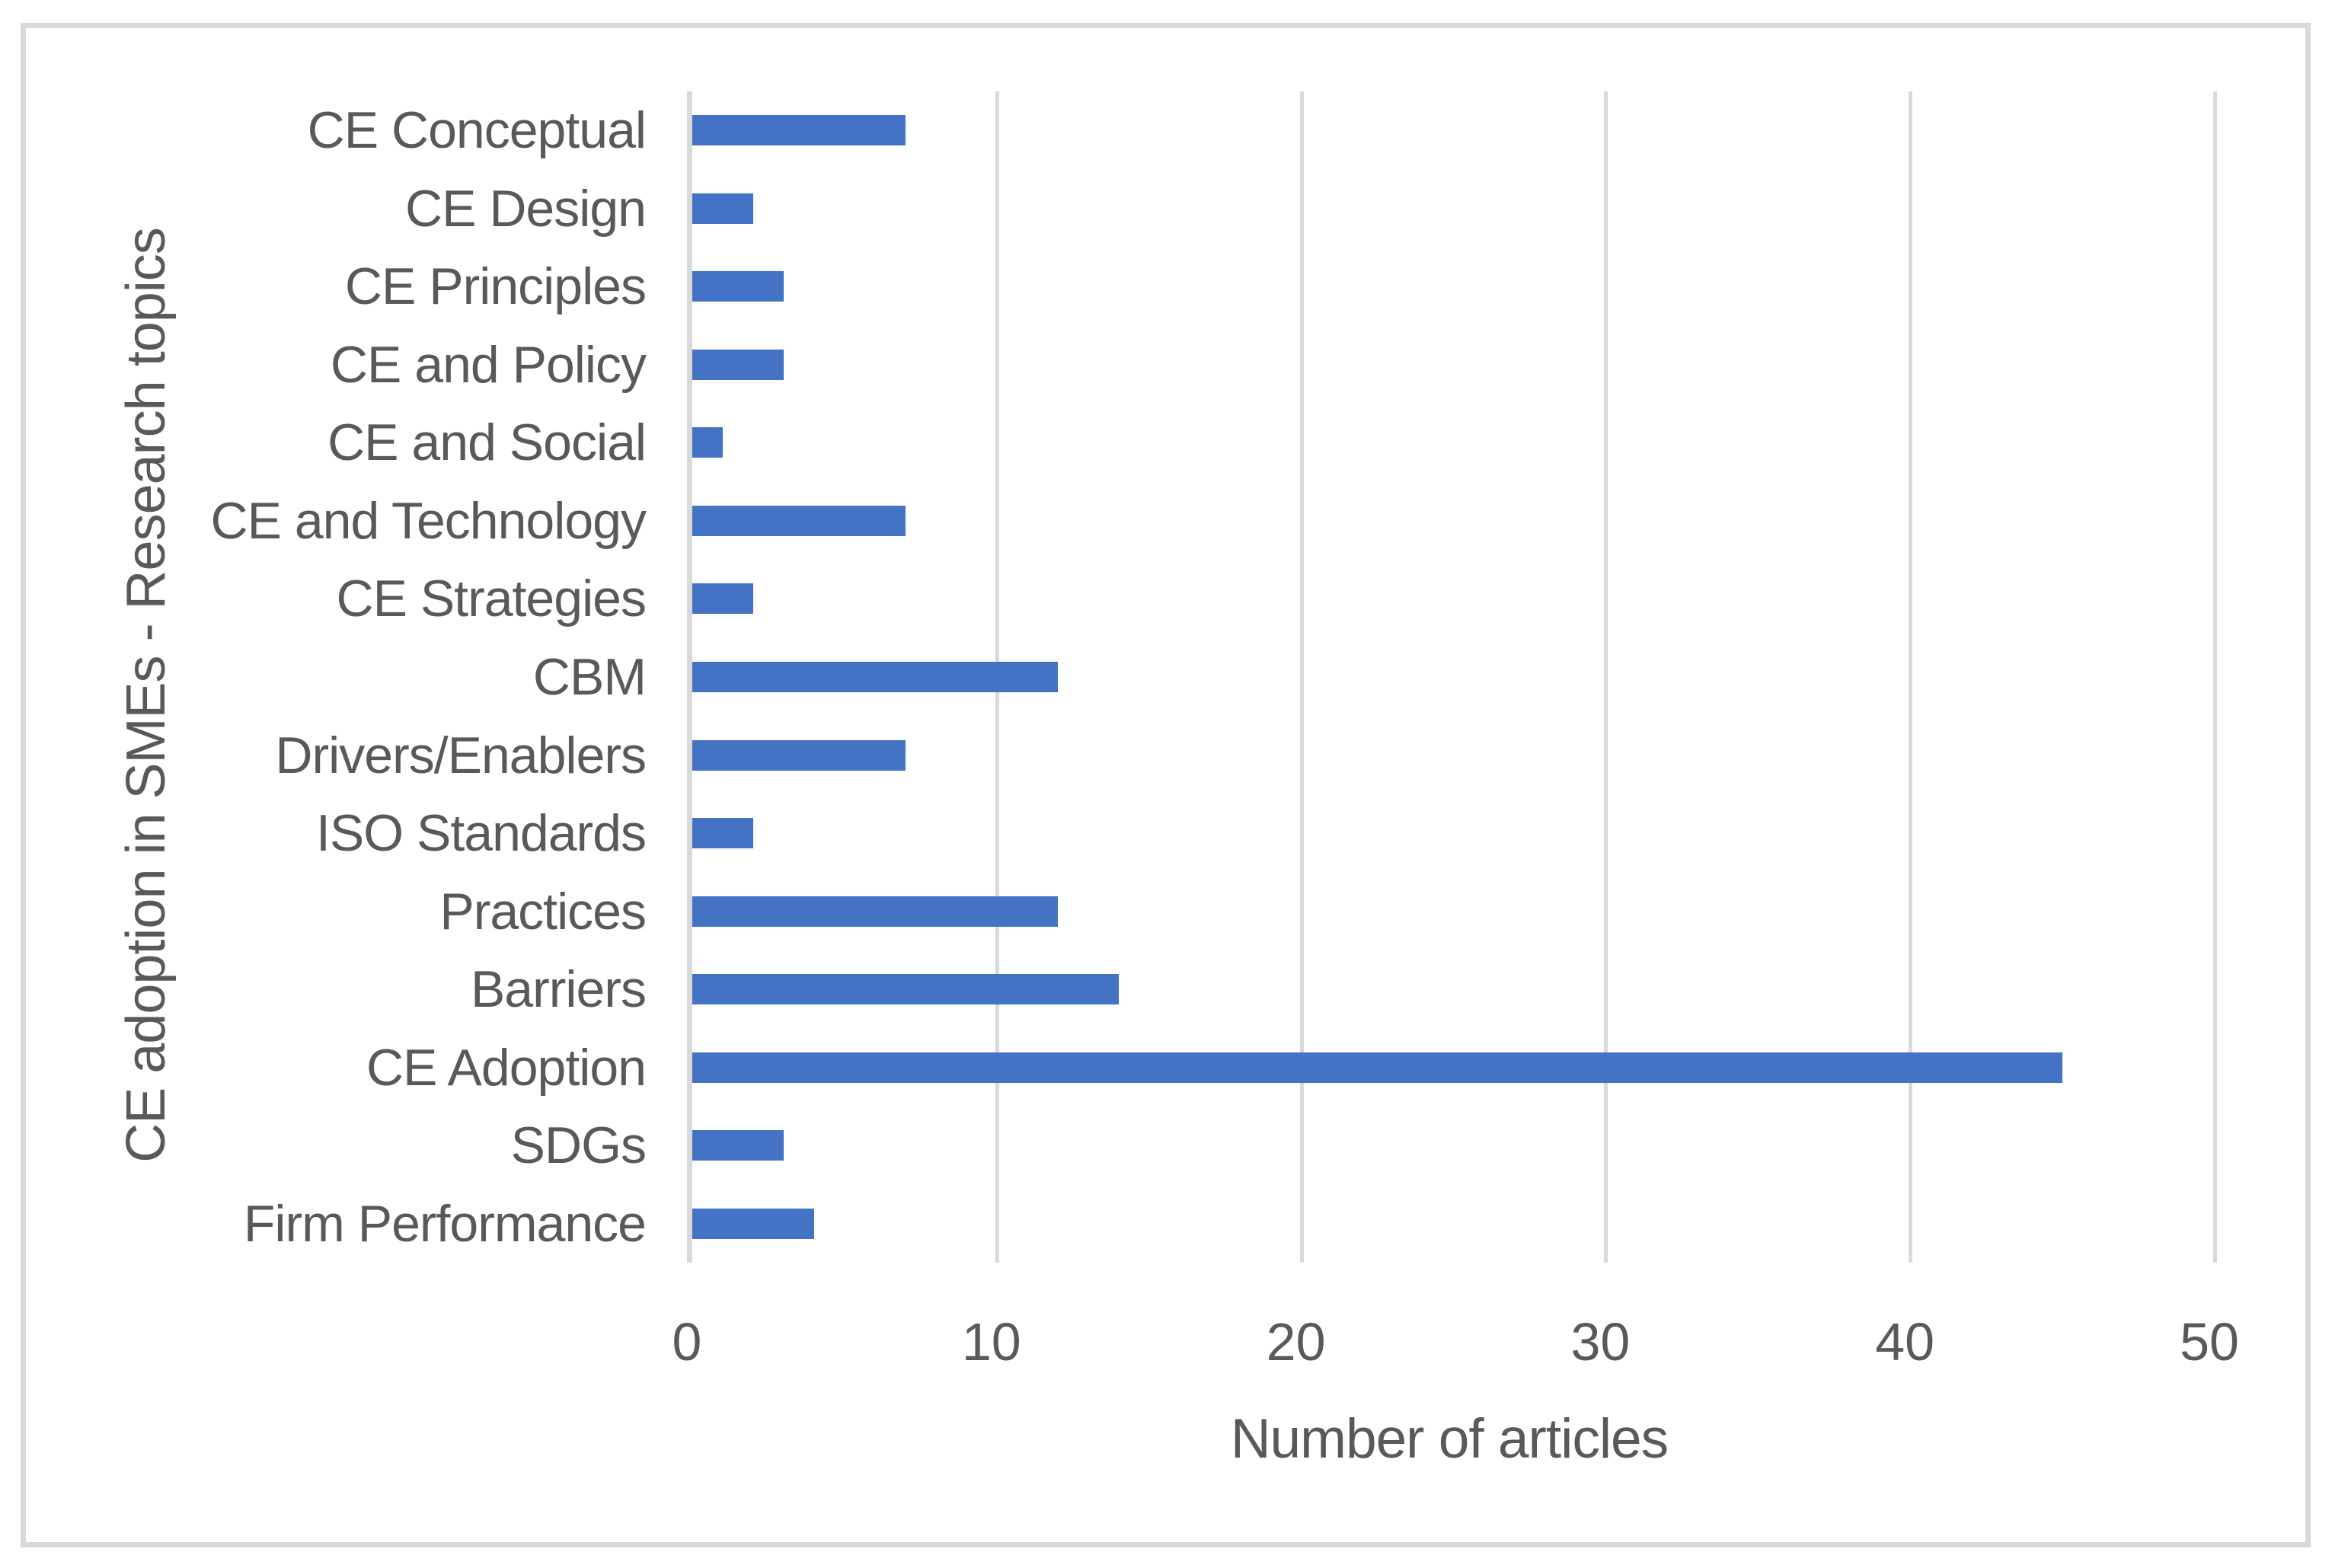 Image resolution: width=2332 pixels, height=1568 pixels. I want to click on bar-barriers, so click(905, 990).